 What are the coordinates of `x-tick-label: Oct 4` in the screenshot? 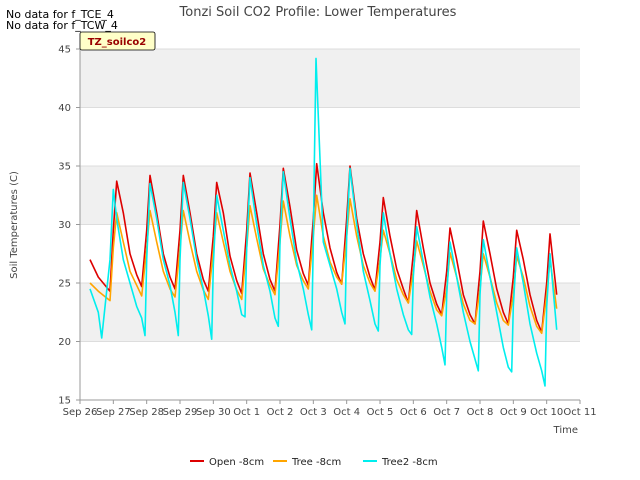 It's located at (346, 412).